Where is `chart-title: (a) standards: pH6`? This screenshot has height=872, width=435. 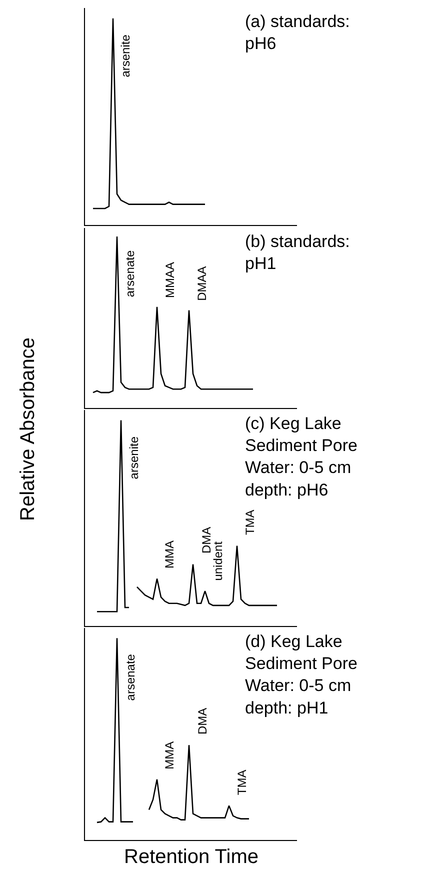 chart-title: (a) standards: pH6 is located at coordinates (297, 33).